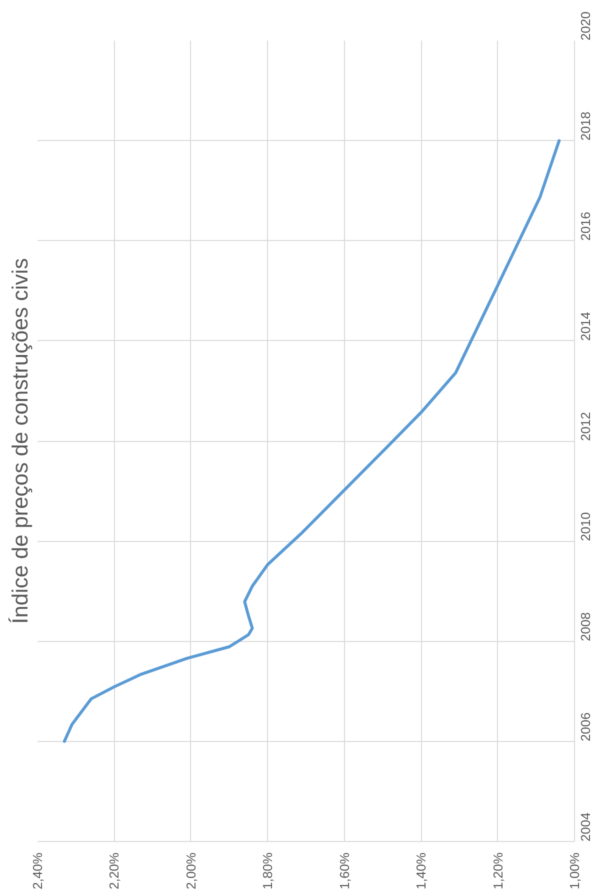 This screenshot has width=597, height=892. Describe the element at coordinates (268, 871) in the screenshot. I see `x-tick-label: 1,80%` at that location.